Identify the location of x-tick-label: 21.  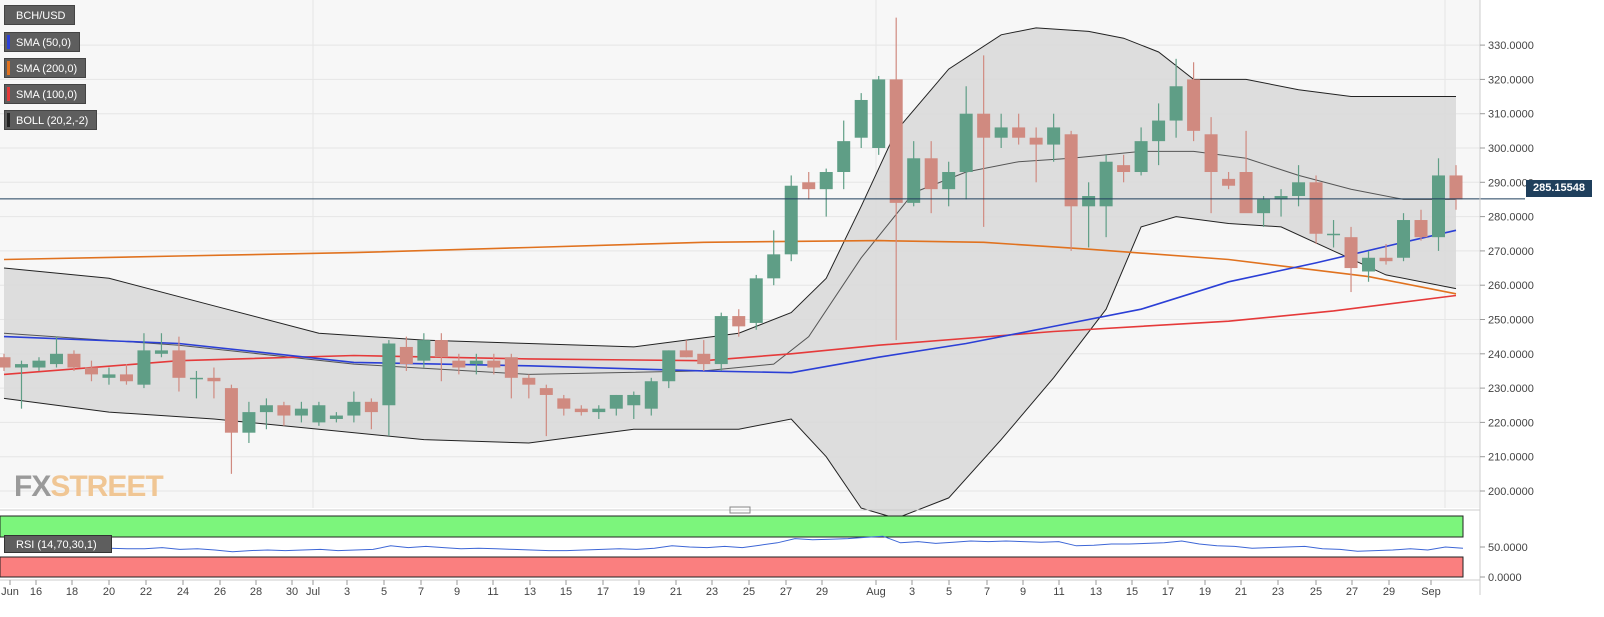
(676, 592).